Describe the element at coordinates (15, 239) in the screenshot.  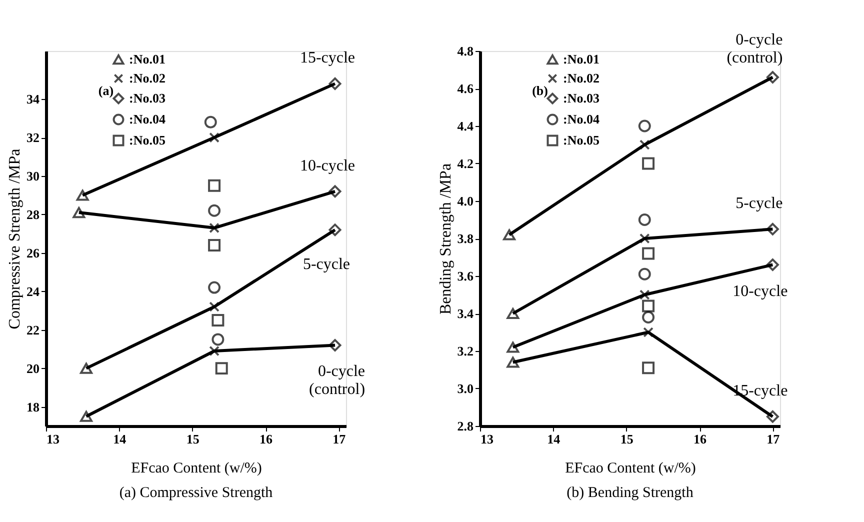
I see `y-axis-title: Compressive Strength /MPa` at that location.